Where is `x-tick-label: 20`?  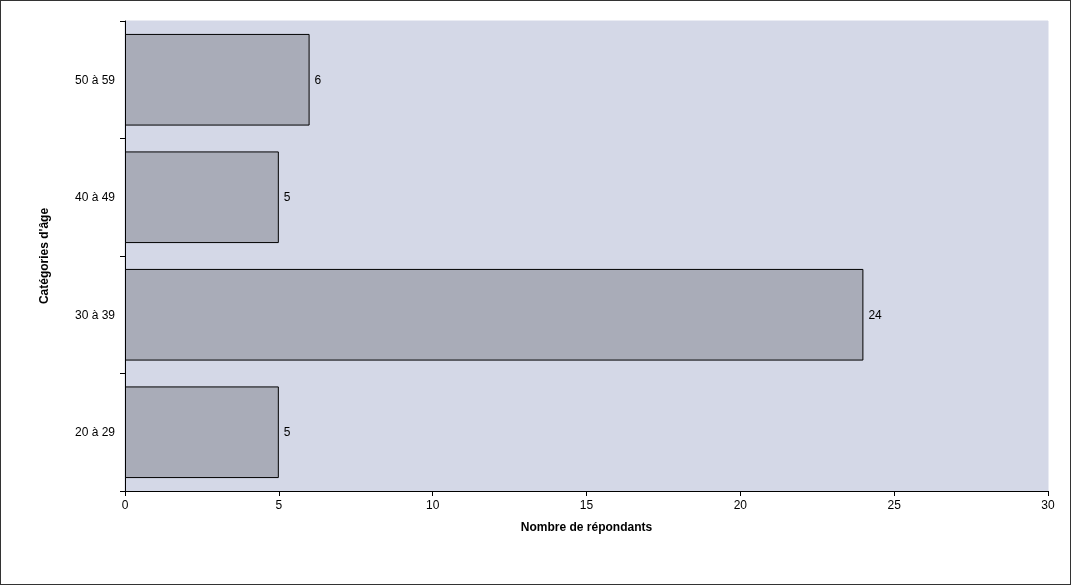 x-tick-label: 20 is located at coordinates (740, 505).